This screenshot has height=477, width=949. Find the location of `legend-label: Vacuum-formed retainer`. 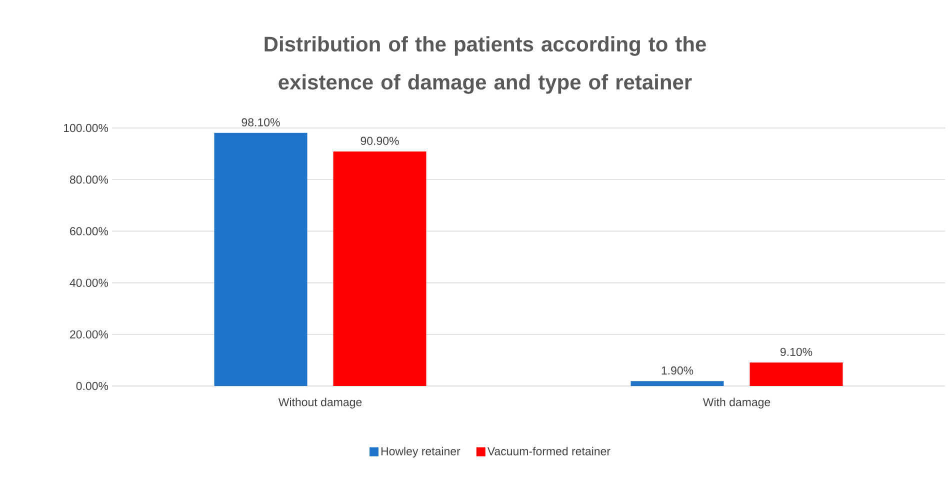

legend-label: Vacuum-formed retainer is located at coordinates (548, 451).